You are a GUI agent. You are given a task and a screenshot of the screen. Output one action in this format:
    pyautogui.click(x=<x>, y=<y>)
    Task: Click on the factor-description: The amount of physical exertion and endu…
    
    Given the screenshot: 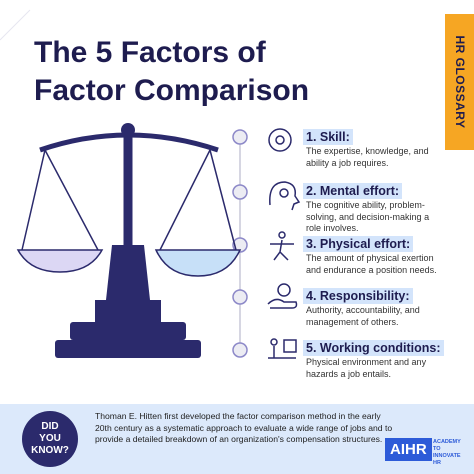 What is the action you would take?
    pyautogui.click(x=371, y=264)
    